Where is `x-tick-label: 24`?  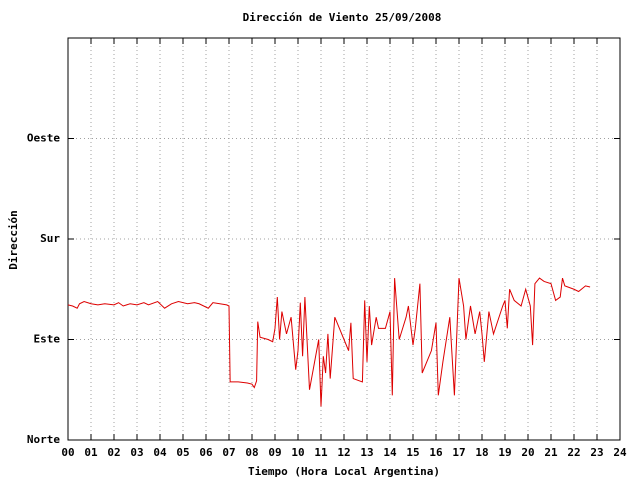
x-tick-label: 24 is located at coordinates (620, 452).